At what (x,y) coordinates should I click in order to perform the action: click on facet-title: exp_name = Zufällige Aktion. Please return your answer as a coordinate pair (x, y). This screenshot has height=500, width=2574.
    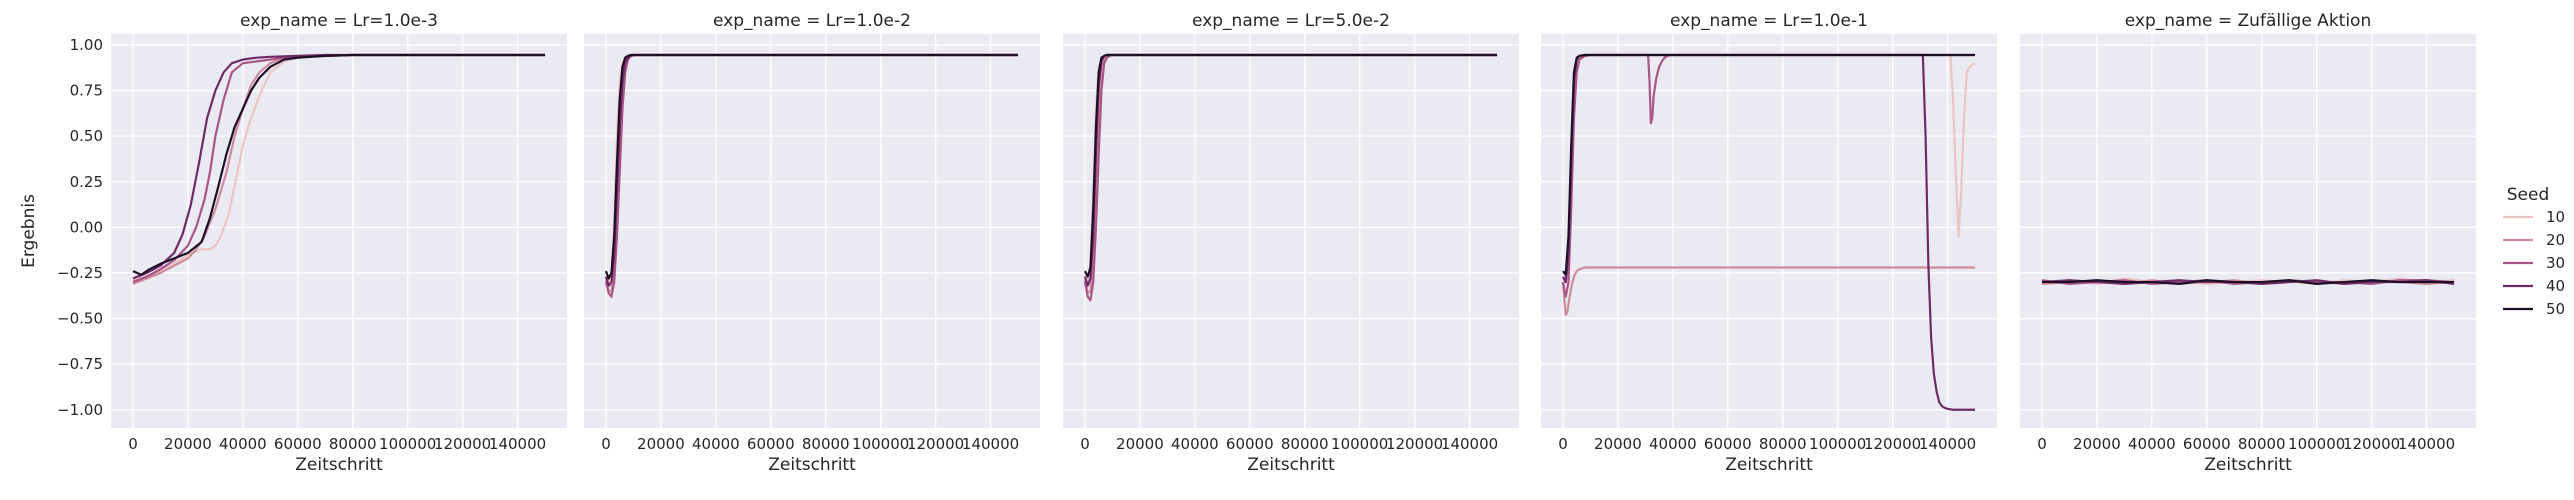
    Looking at the image, I should click on (2248, 21).